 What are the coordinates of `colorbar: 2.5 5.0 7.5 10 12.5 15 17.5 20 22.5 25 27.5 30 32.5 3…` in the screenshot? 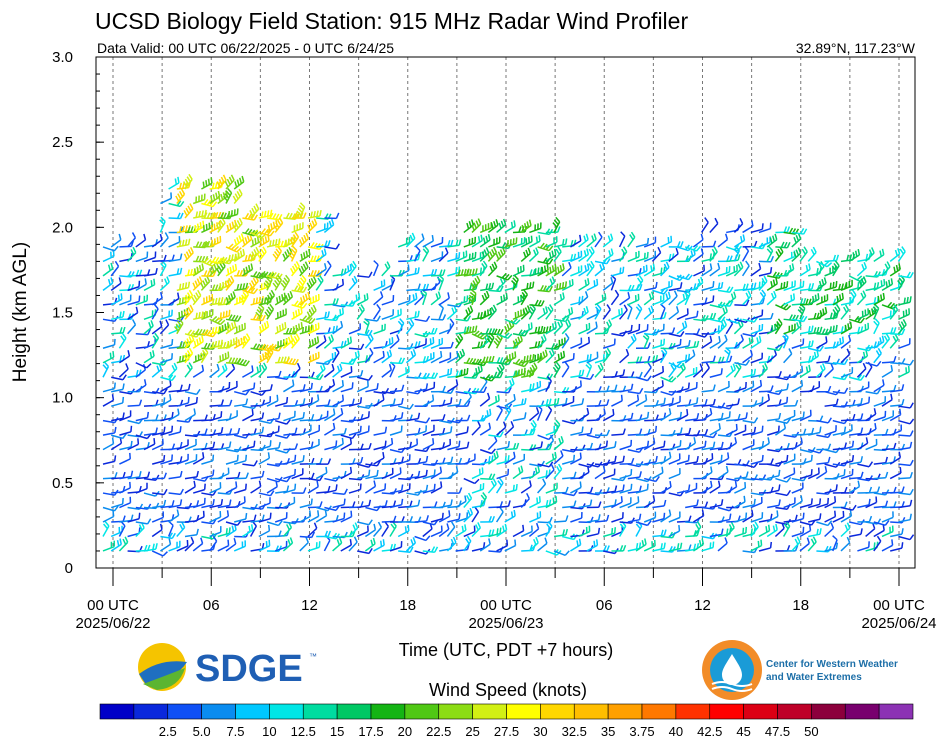 It's located at (506, 721).